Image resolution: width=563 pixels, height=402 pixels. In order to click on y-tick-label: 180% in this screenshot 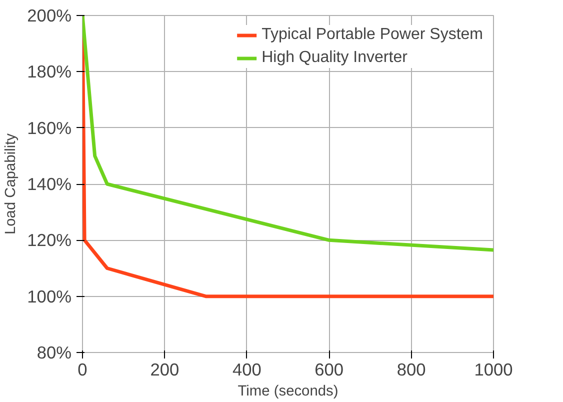, I will do `click(49, 72)`.